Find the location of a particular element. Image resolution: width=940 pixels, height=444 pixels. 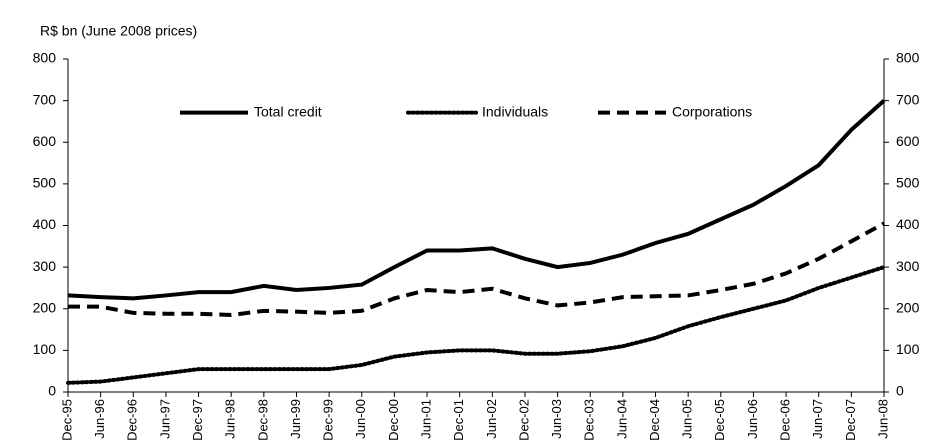

x-tick-label: Dec-96 is located at coordinates (132, 420).